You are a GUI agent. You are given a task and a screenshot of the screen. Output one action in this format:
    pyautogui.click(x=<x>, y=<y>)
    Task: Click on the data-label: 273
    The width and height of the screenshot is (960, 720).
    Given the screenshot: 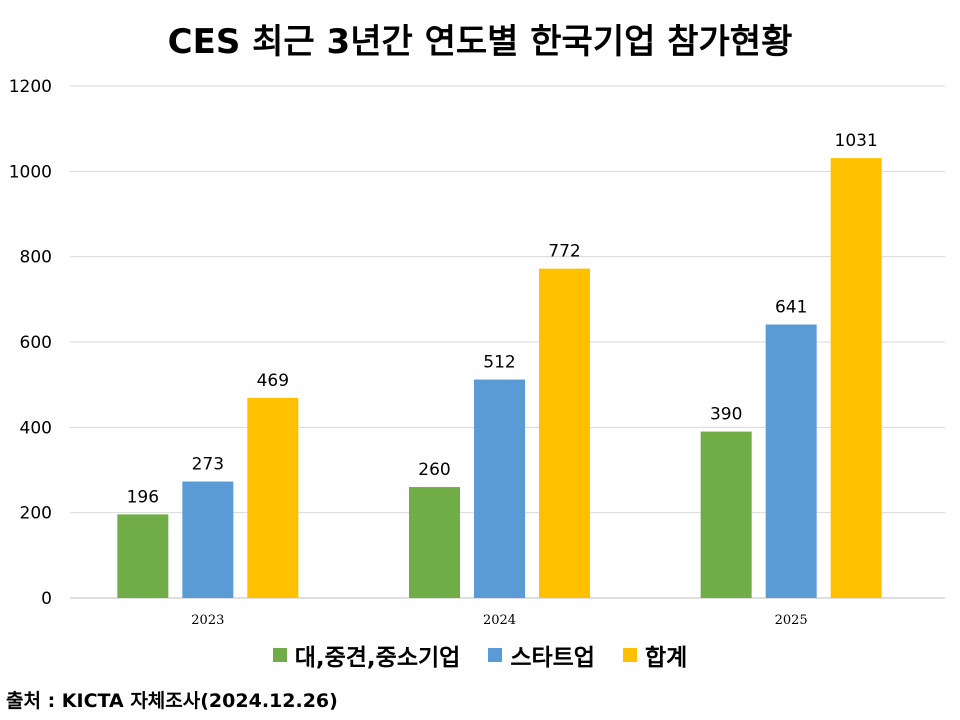 What is the action you would take?
    pyautogui.click(x=208, y=465)
    